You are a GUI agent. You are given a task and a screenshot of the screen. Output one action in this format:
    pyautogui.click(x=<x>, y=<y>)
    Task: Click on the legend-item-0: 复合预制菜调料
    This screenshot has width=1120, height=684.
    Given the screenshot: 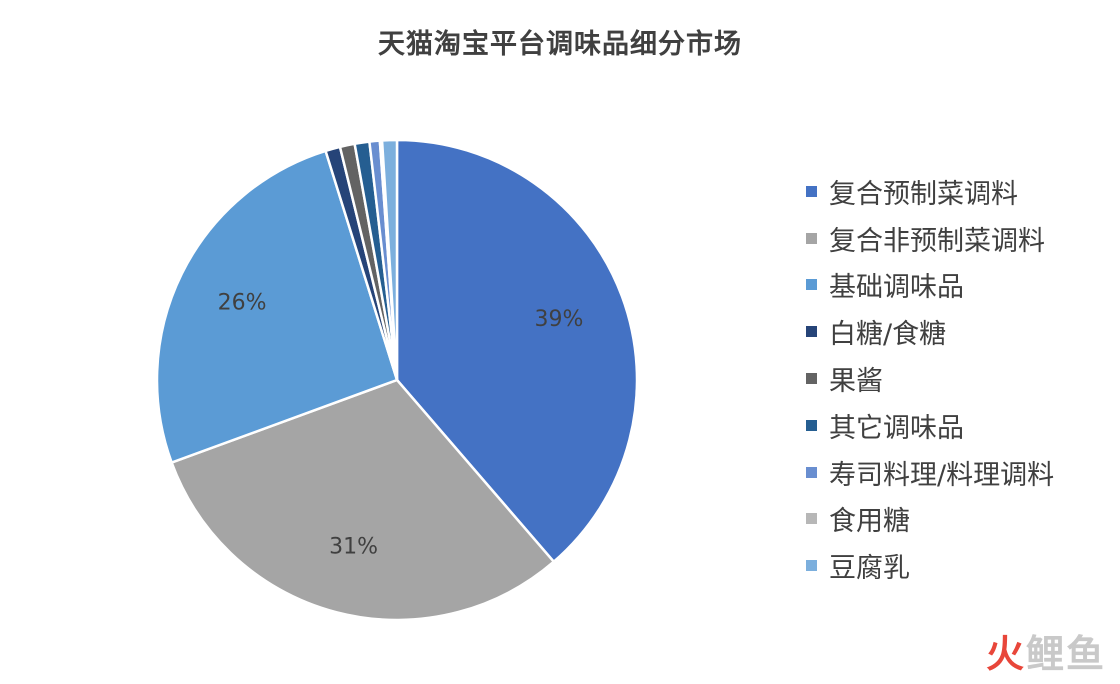 What is the action you would take?
    pyautogui.click(x=930, y=191)
    